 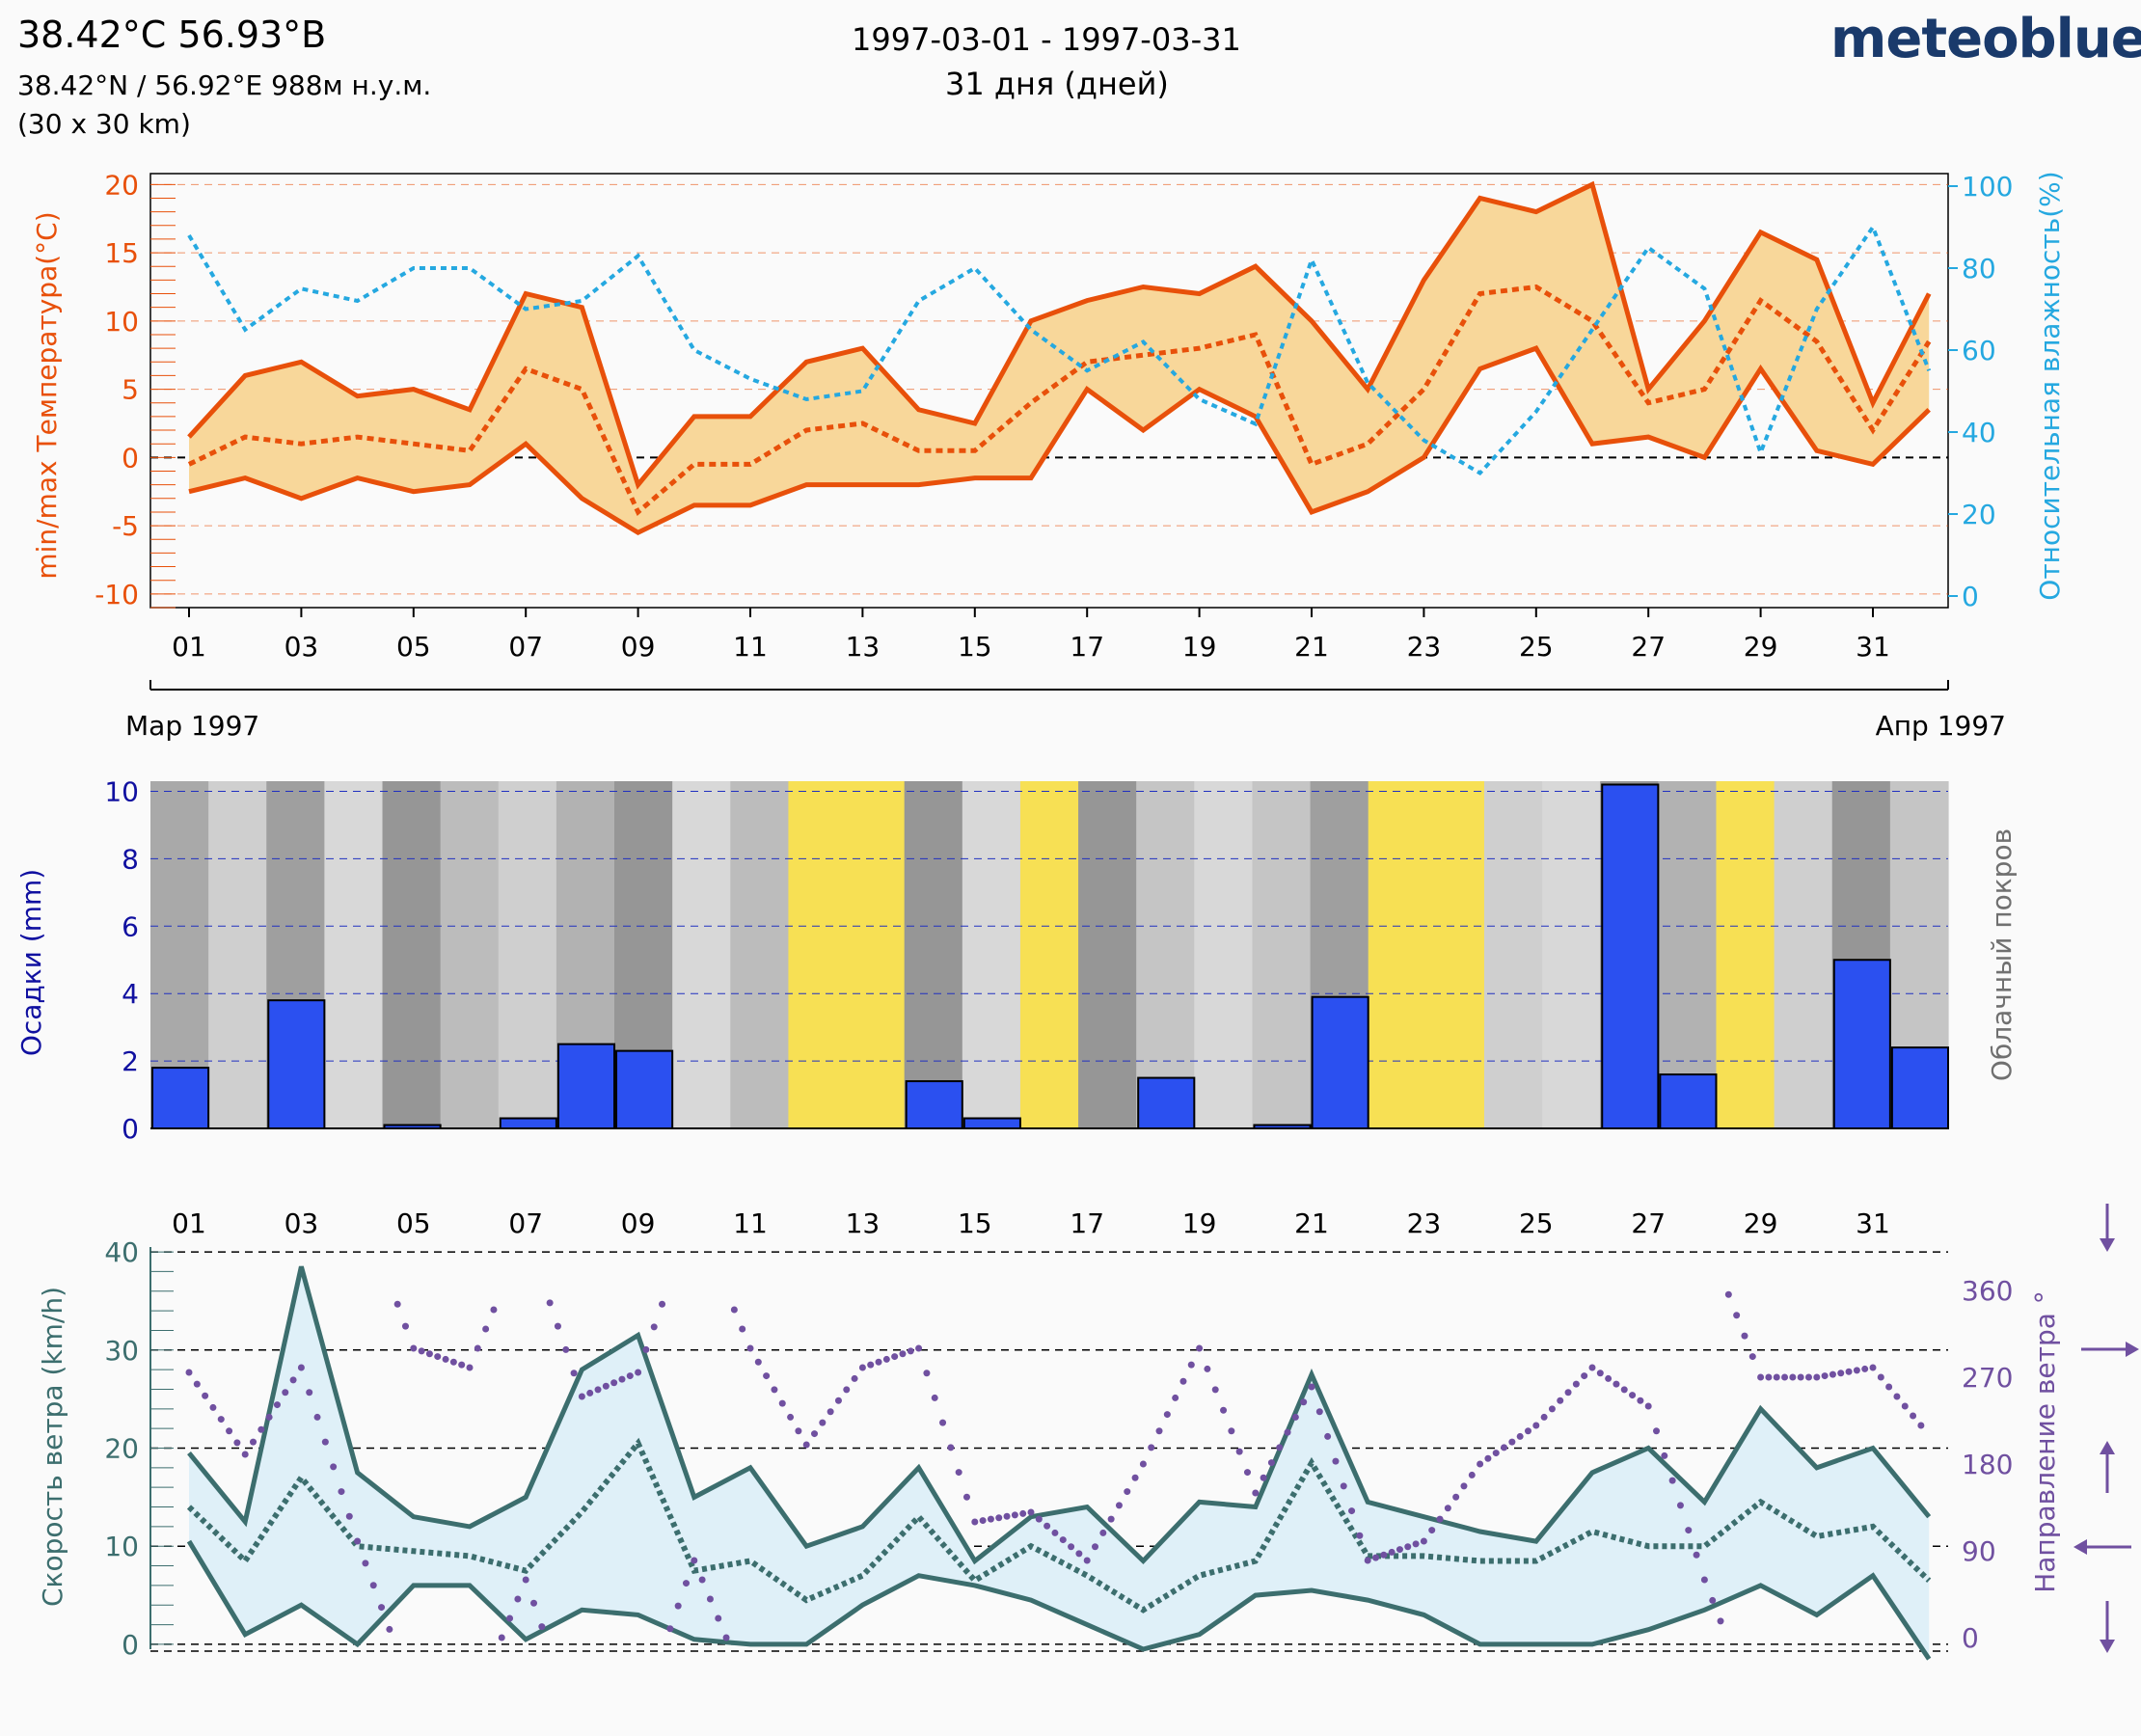 What do you see at coordinates (2002, 954) in the screenshot?
I see `cloud-axis-title: Облачный покров` at bounding box center [2002, 954].